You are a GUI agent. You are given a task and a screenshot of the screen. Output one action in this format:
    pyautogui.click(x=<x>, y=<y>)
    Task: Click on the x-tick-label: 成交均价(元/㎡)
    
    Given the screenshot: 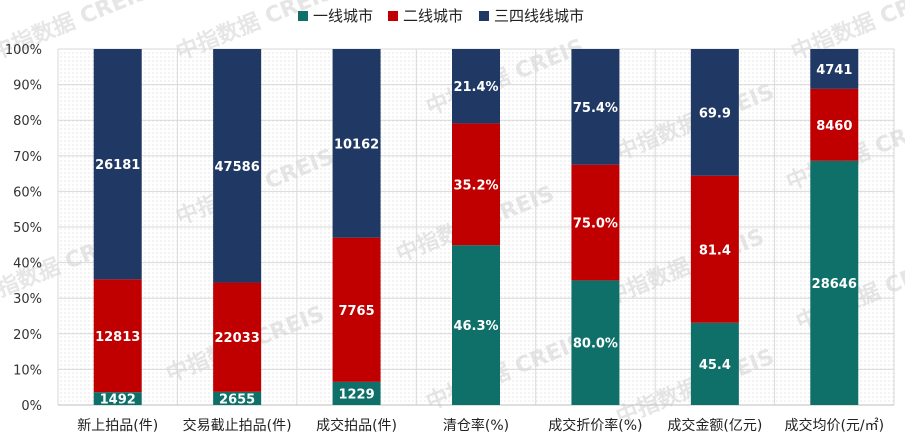 What is the action you would take?
    pyautogui.click(x=834, y=425)
    